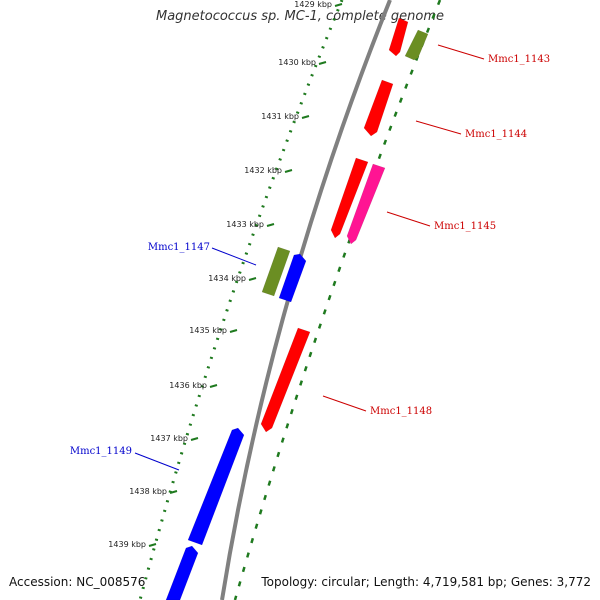 Image resolution: width=600 pixels, height=600 pixels. What do you see at coordinates (148, 491) in the screenshot?
I see `tick-label: 1438 kbp` at bounding box center [148, 491].